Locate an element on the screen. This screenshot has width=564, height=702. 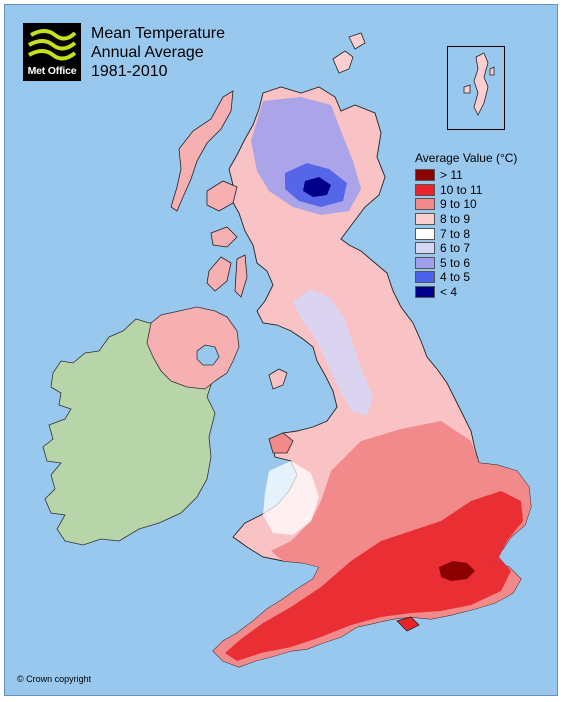
legend-item: 8 to 9 is located at coordinates (466, 219).